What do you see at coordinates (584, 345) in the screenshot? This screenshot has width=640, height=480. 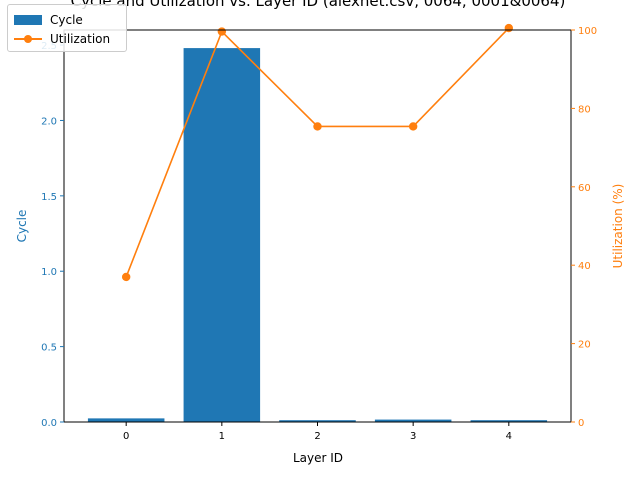 I see `right-tick-label: 20` at bounding box center [584, 345].